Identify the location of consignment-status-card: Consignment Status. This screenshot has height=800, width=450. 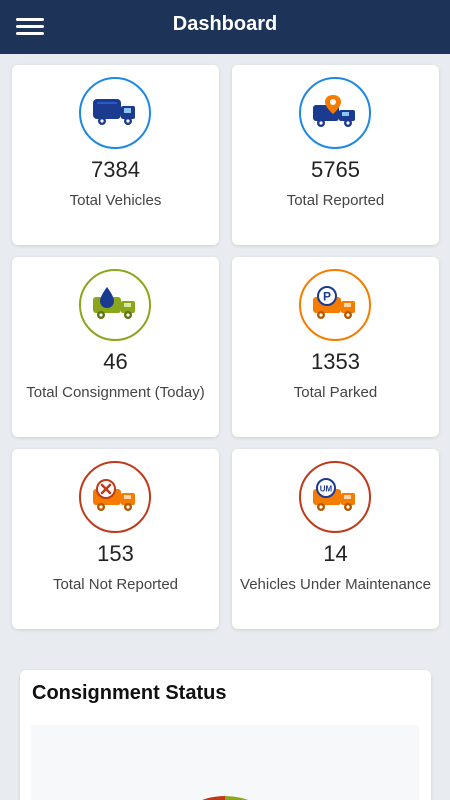
(225, 735).